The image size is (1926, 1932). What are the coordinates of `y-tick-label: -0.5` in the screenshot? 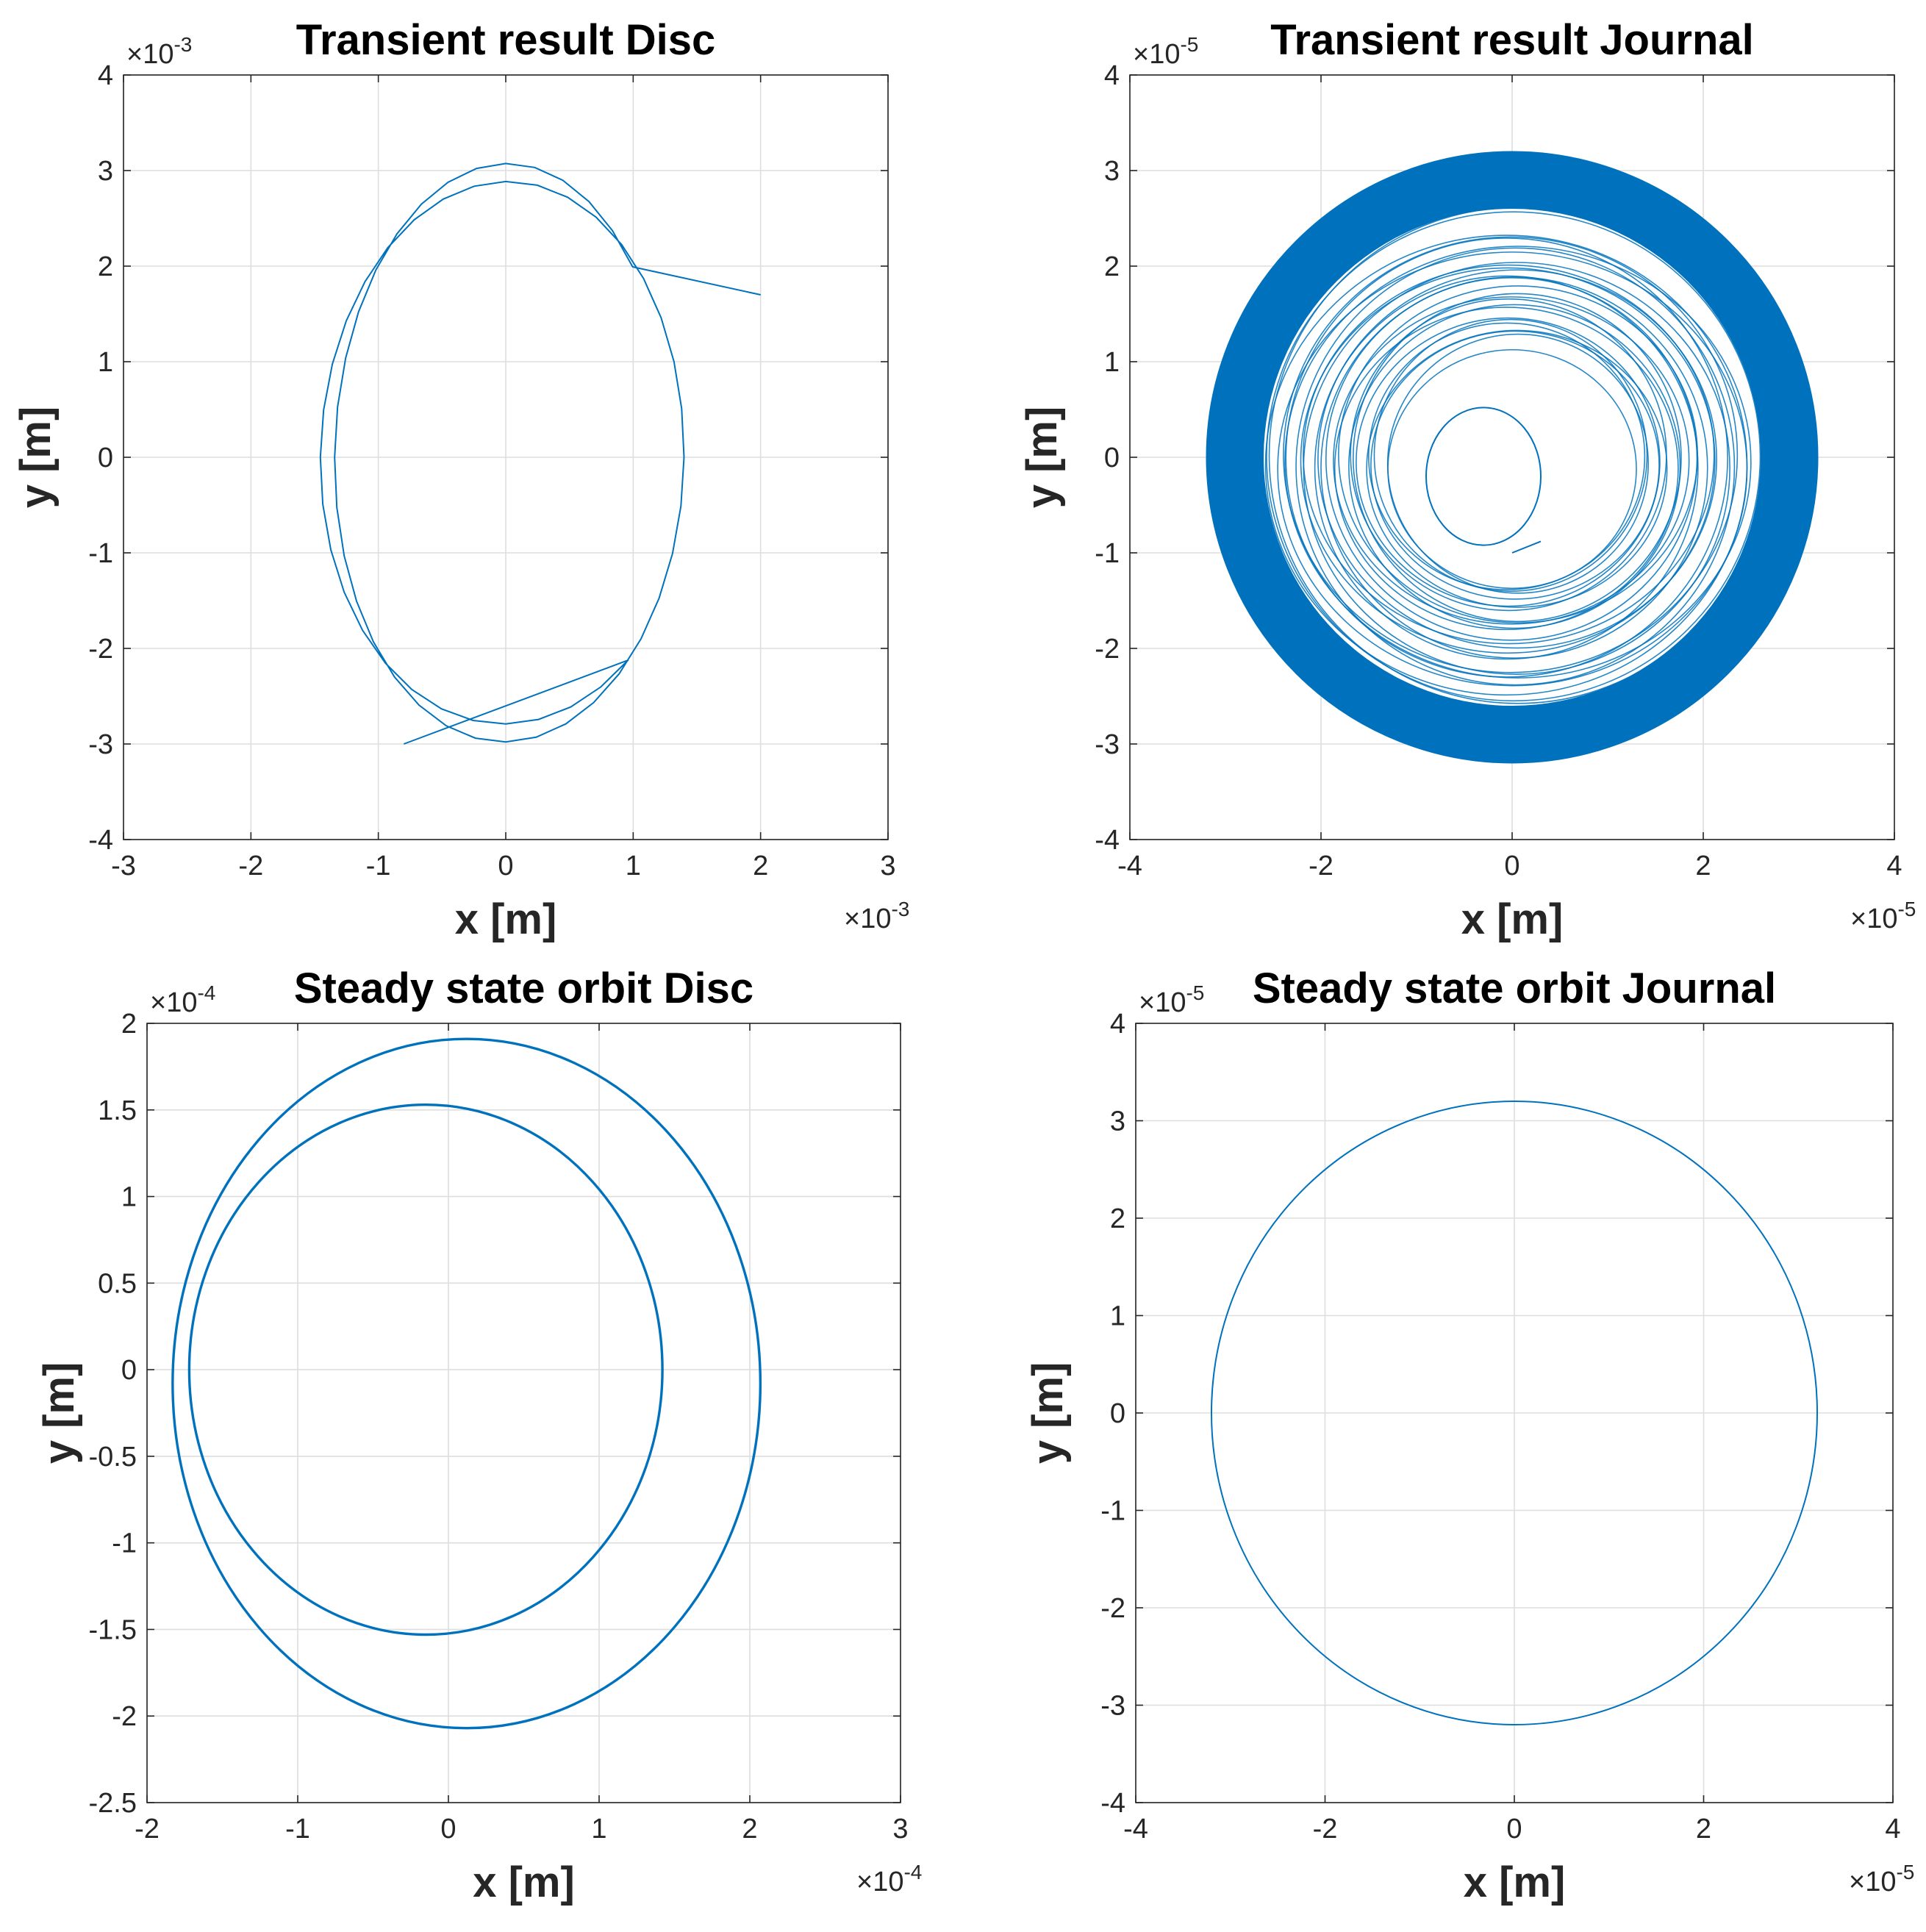 It's located at (113, 1457).